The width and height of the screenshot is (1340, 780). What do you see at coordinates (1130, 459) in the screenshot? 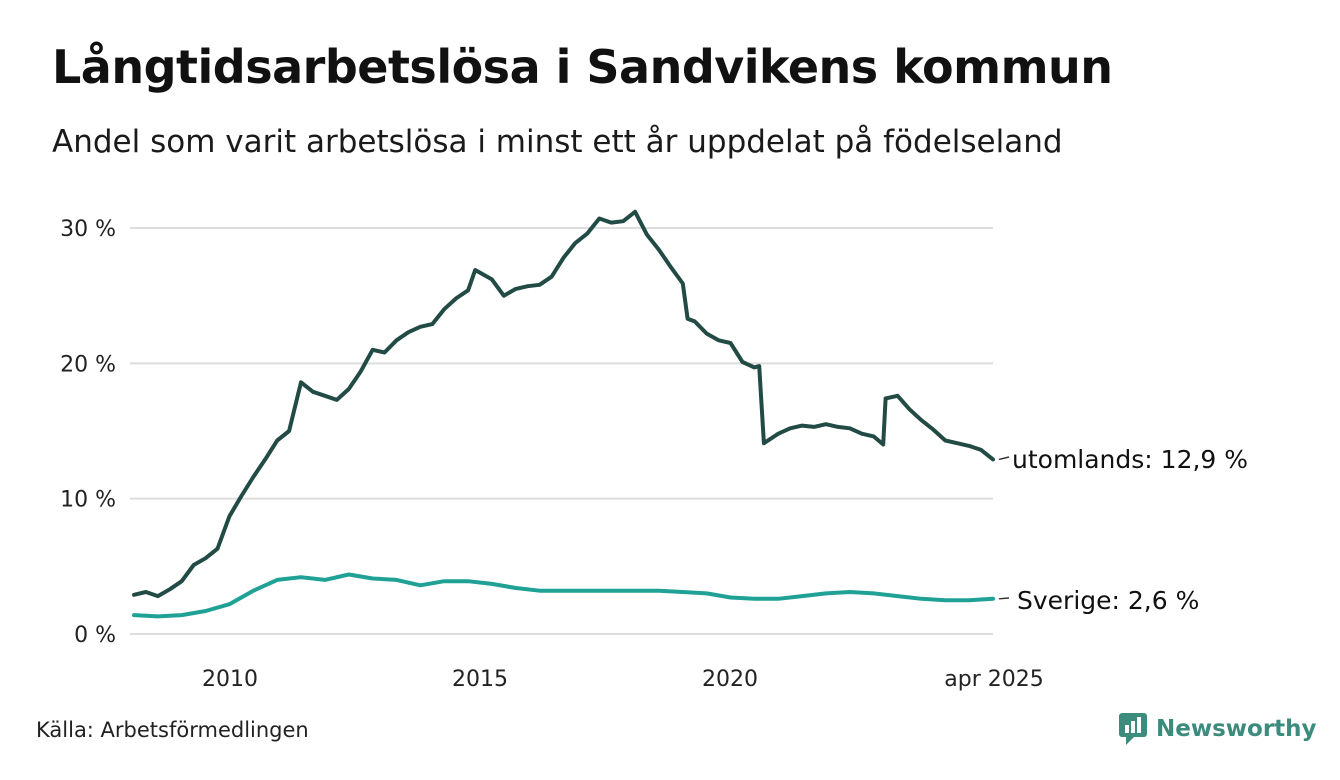
I see `end-label-utomlands: utomlands: 12,9 %` at bounding box center [1130, 459].